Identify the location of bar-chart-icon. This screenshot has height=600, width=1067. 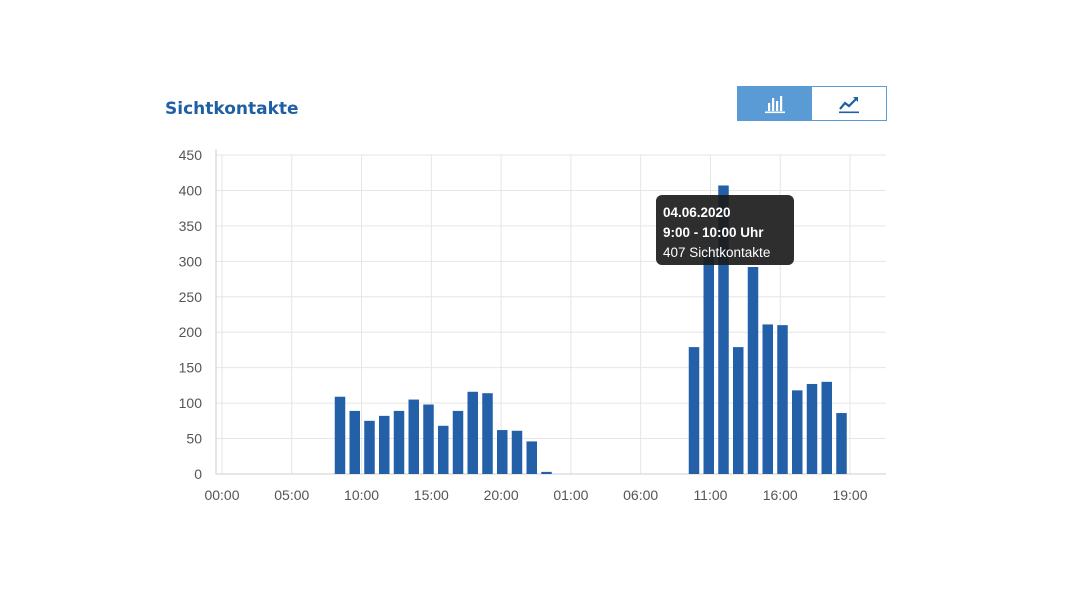
(775, 104).